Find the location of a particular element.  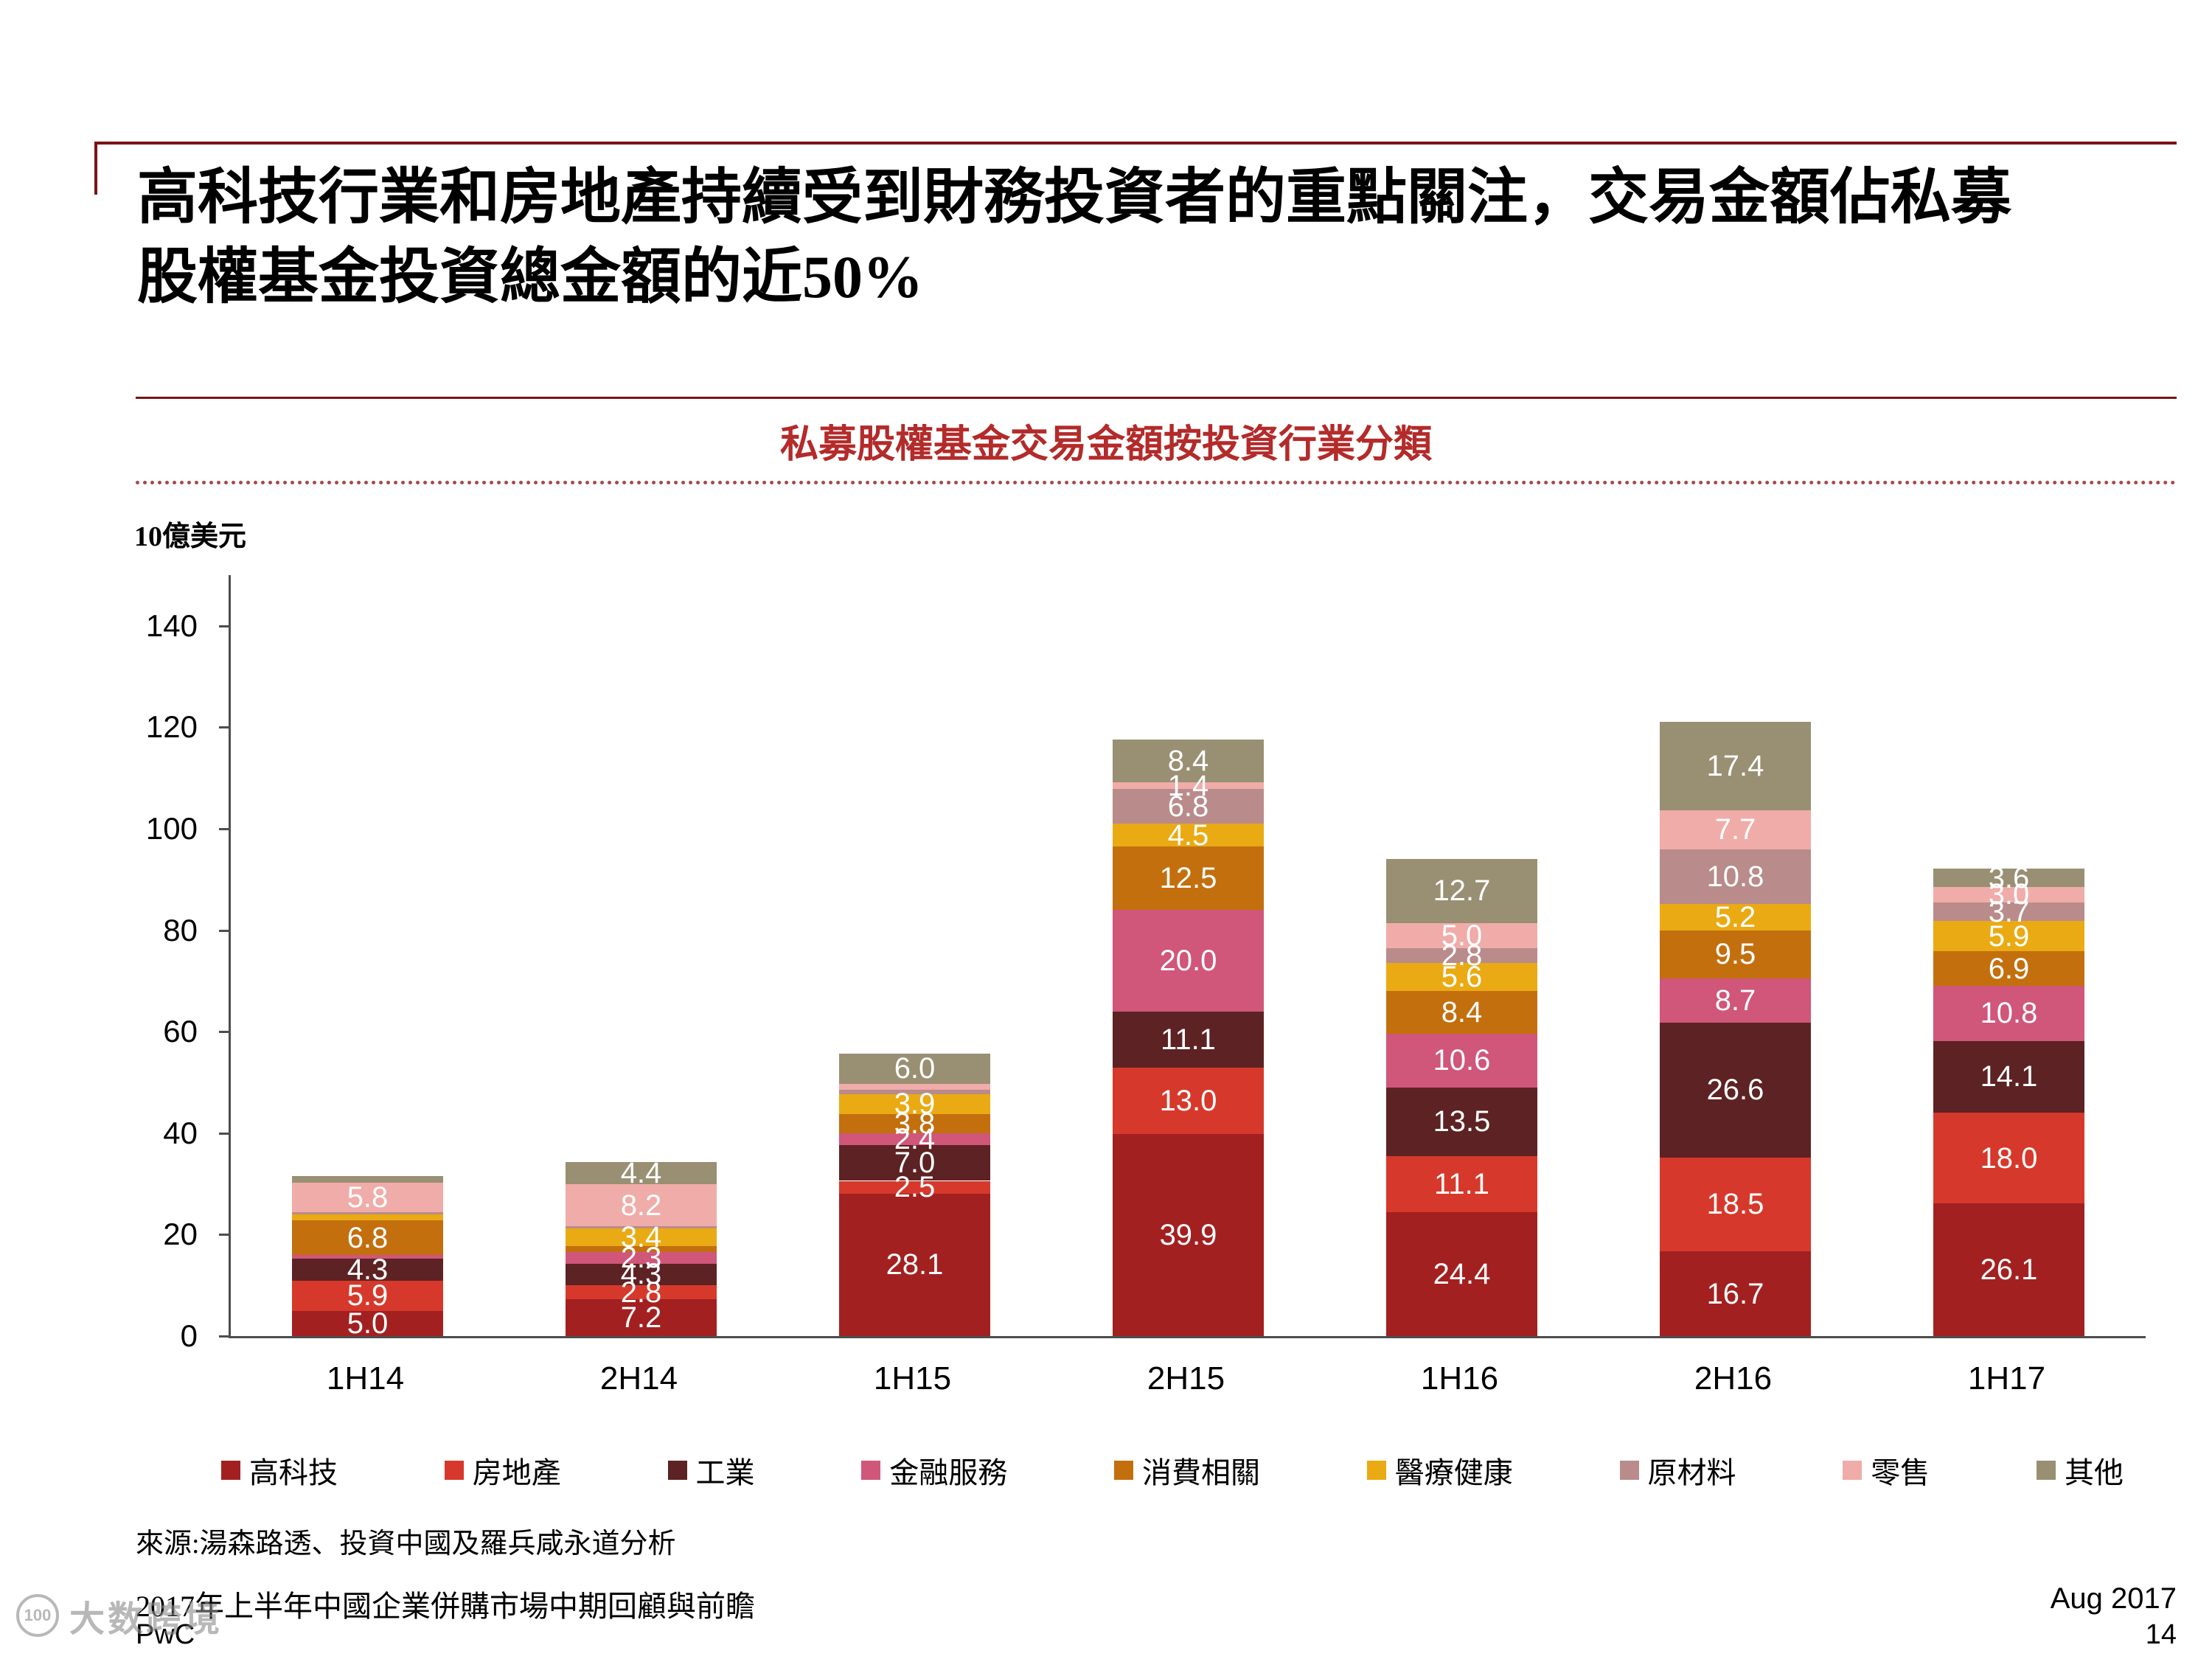

watermark-label: 大数跨境 is located at coordinates (146, 1619).